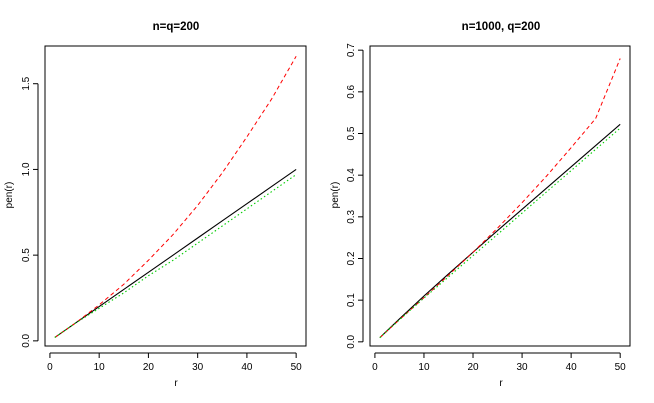 The height and width of the screenshot is (403, 654). Describe the element at coordinates (621, 367) in the screenshot. I see `x-tick-label-right: 50` at that location.